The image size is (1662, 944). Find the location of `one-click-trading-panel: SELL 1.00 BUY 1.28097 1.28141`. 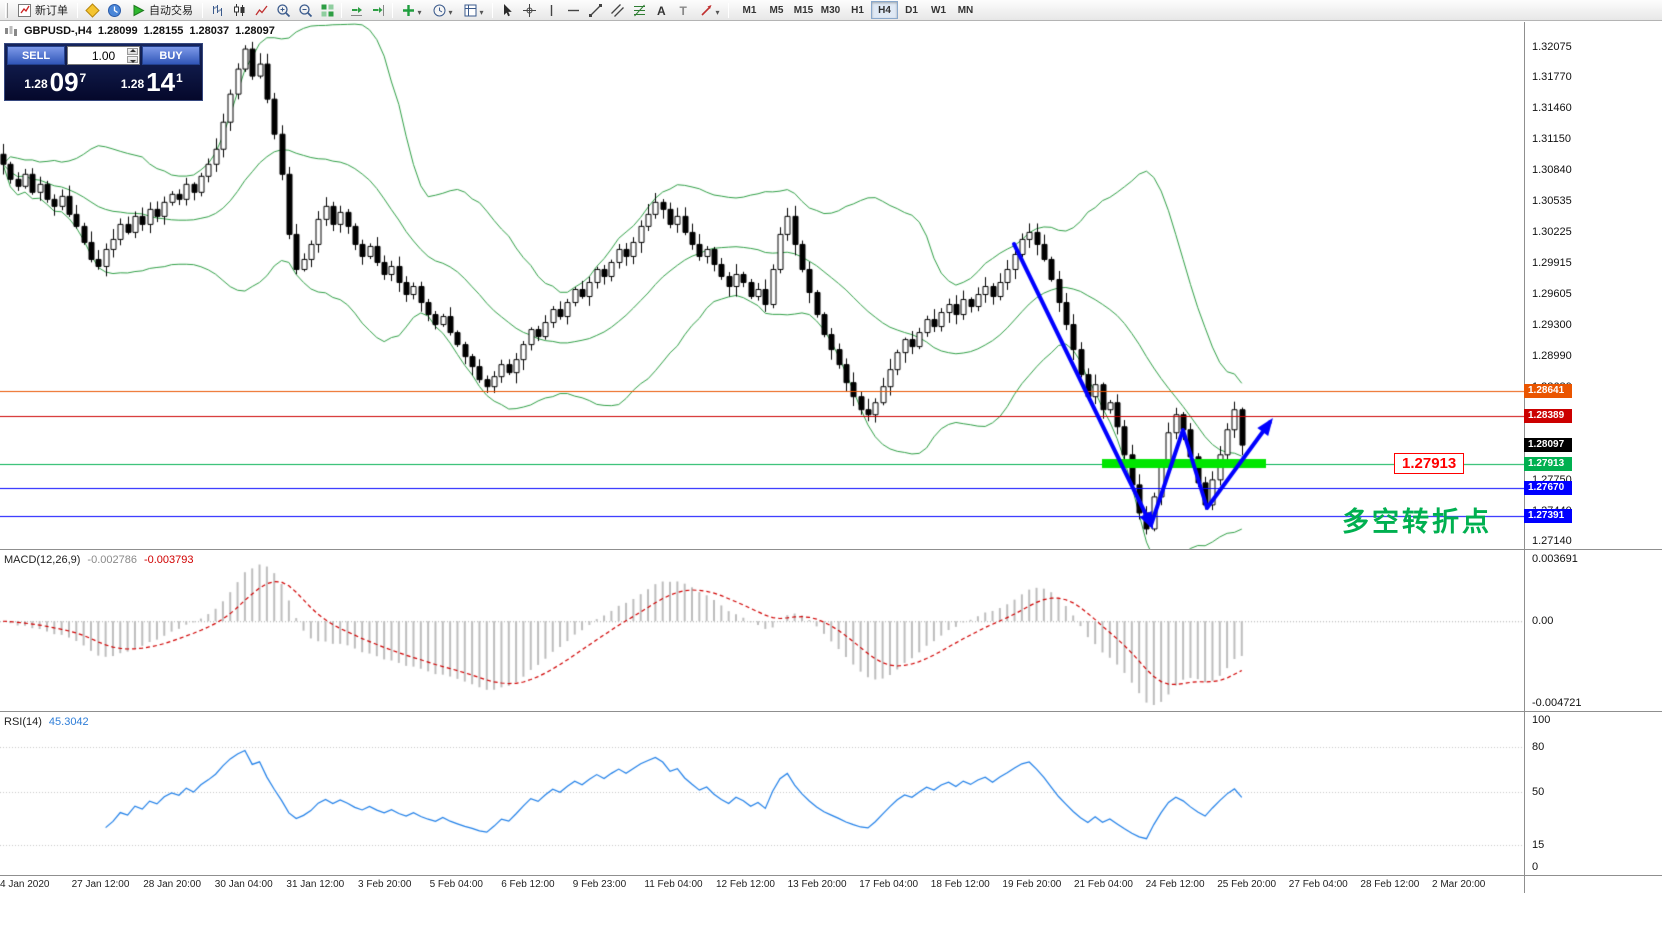

one-click-trading-panel: SELL 1.00 BUY 1.28097 1.28141 is located at coordinates (103, 72).